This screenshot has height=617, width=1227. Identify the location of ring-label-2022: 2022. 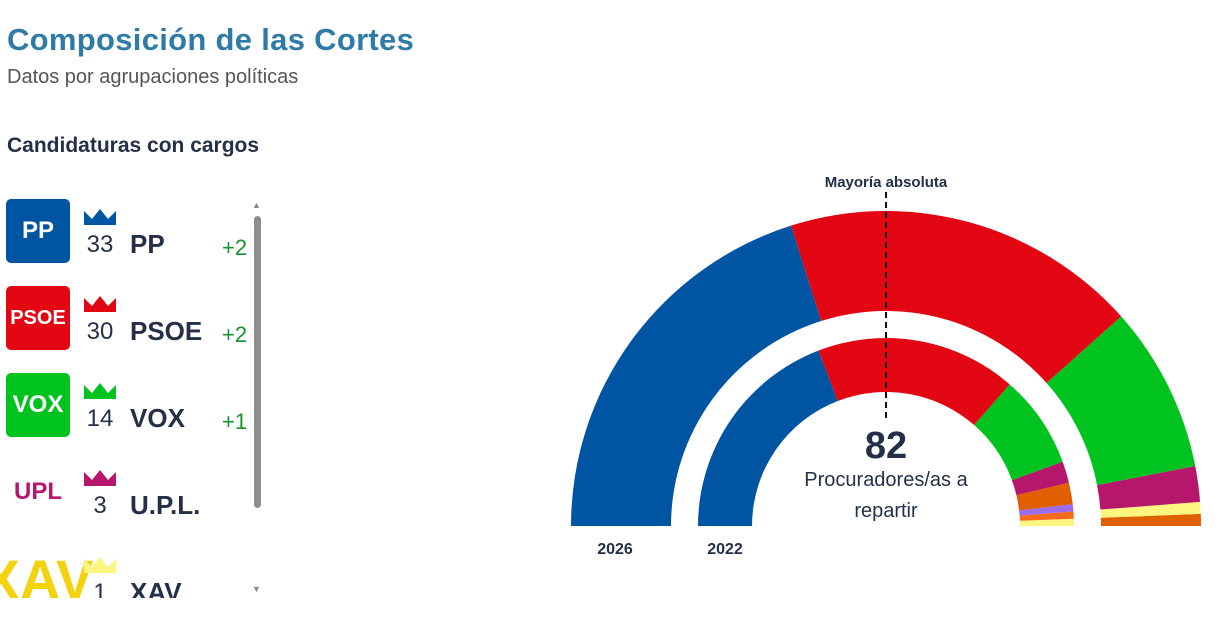
(725, 549).